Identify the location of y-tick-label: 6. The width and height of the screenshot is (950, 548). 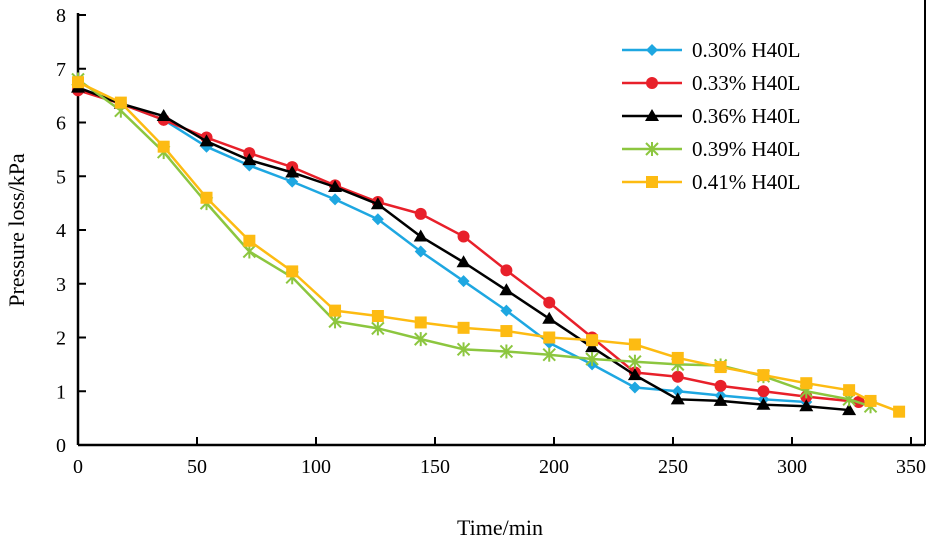
(61, 124).